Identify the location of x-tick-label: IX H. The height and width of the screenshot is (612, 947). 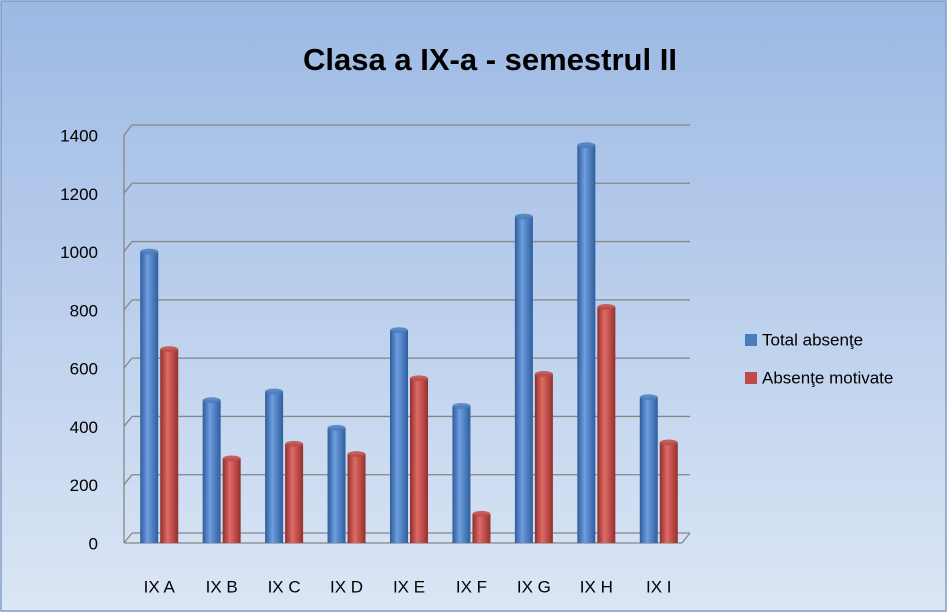
(596, 586).